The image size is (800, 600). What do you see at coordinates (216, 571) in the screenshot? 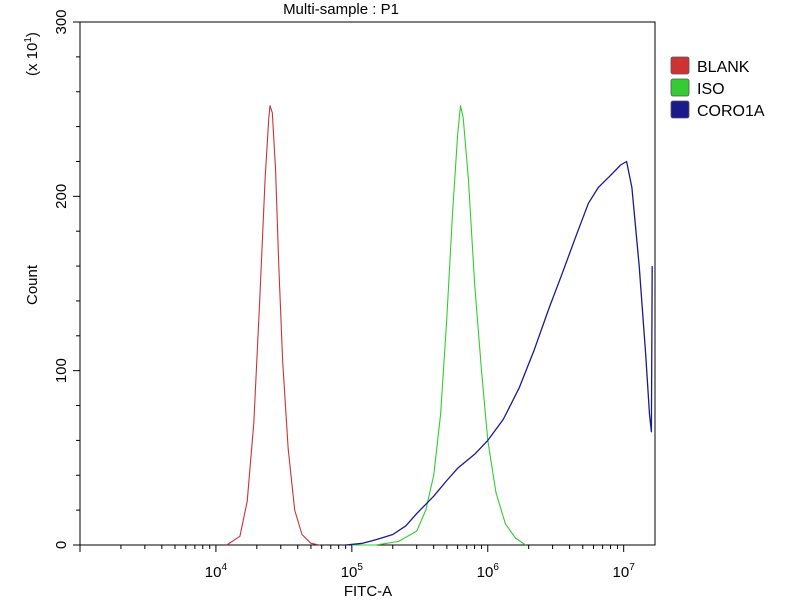
I see `x-tick-label: 10⁴` at bounding box center [216, 571].